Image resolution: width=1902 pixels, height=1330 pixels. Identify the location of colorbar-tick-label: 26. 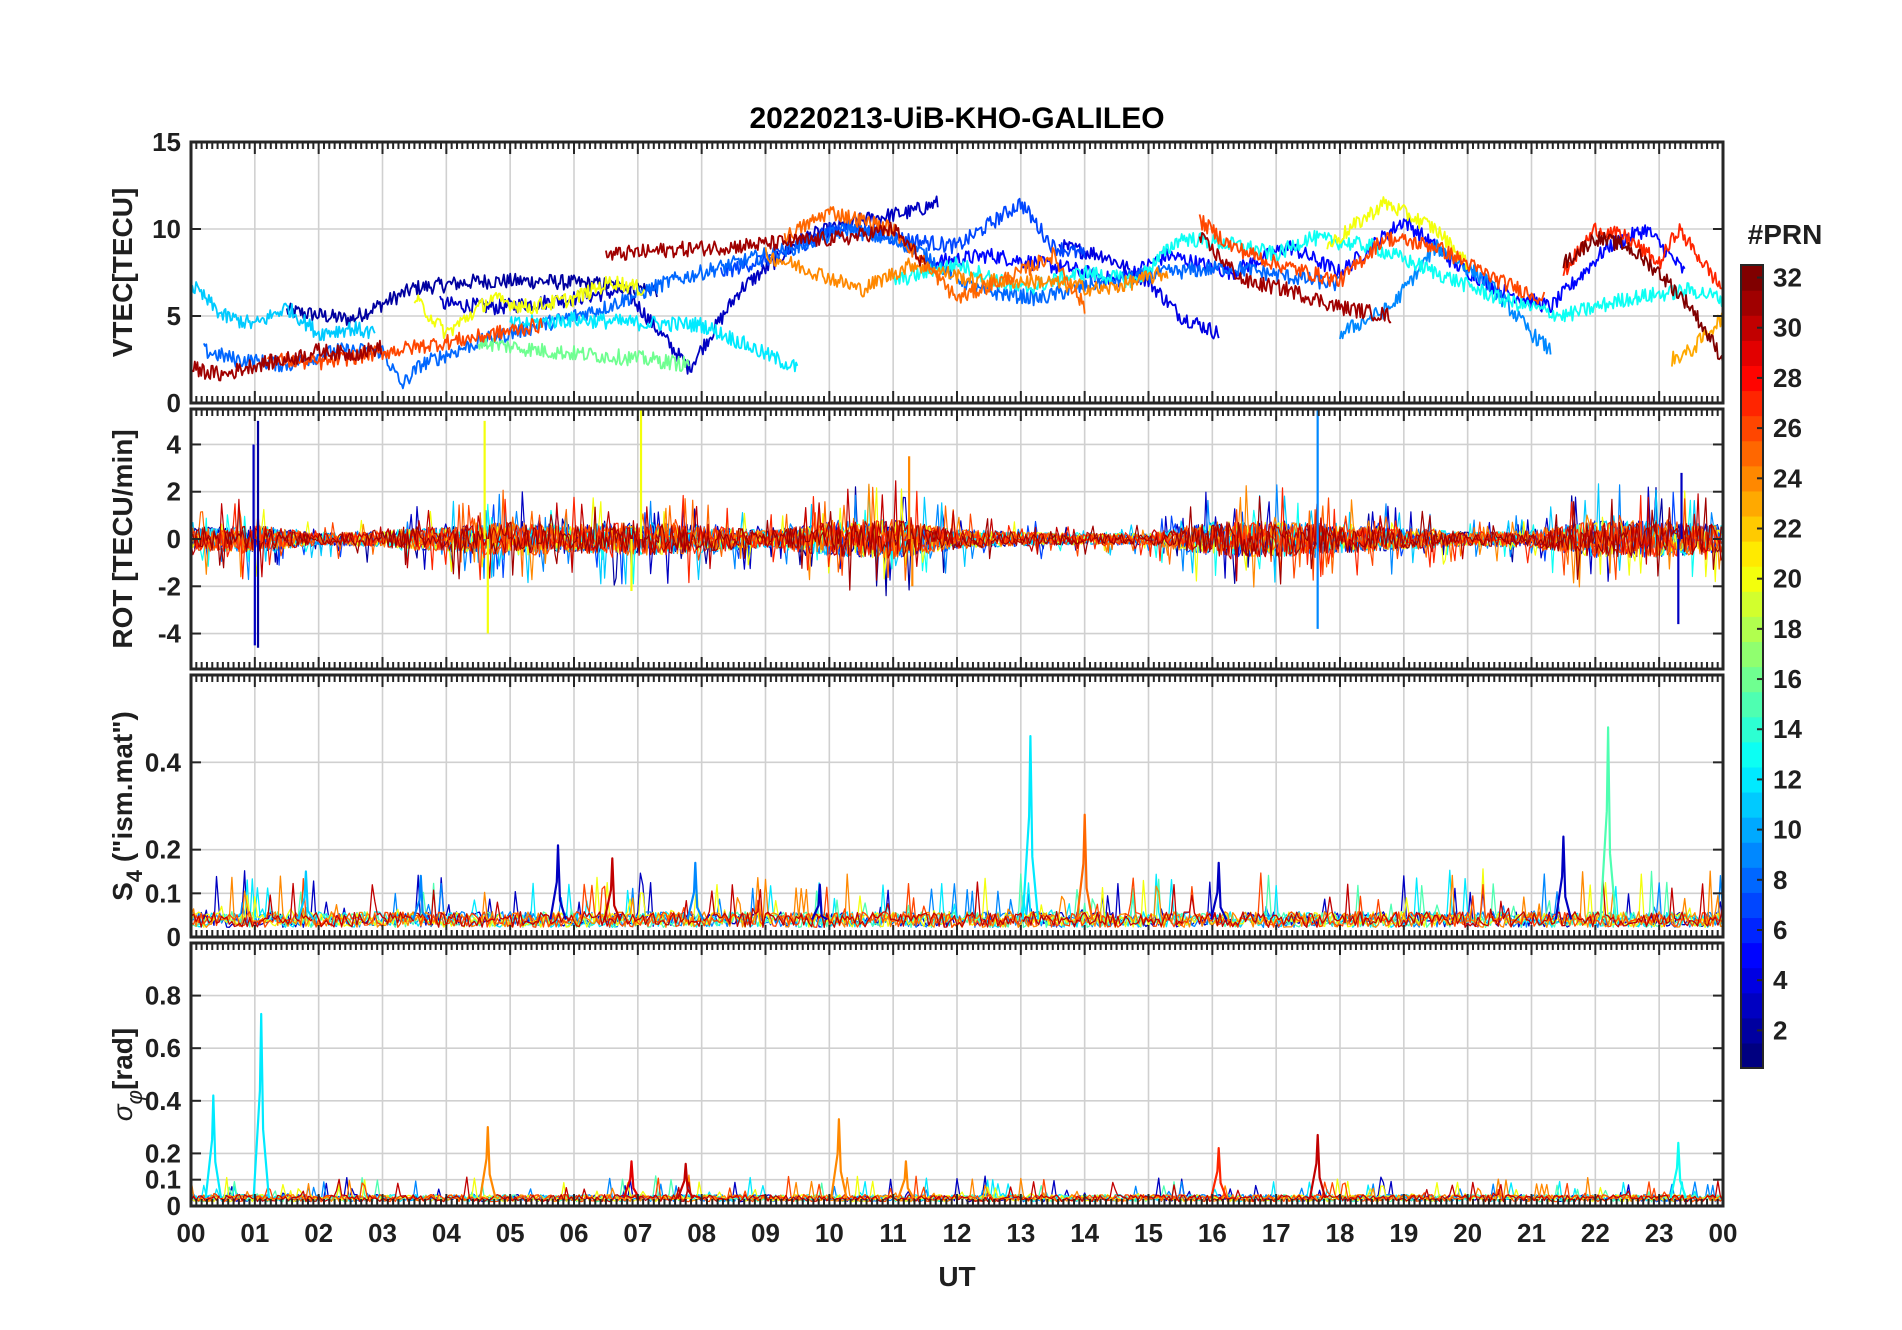
(1787, 428).